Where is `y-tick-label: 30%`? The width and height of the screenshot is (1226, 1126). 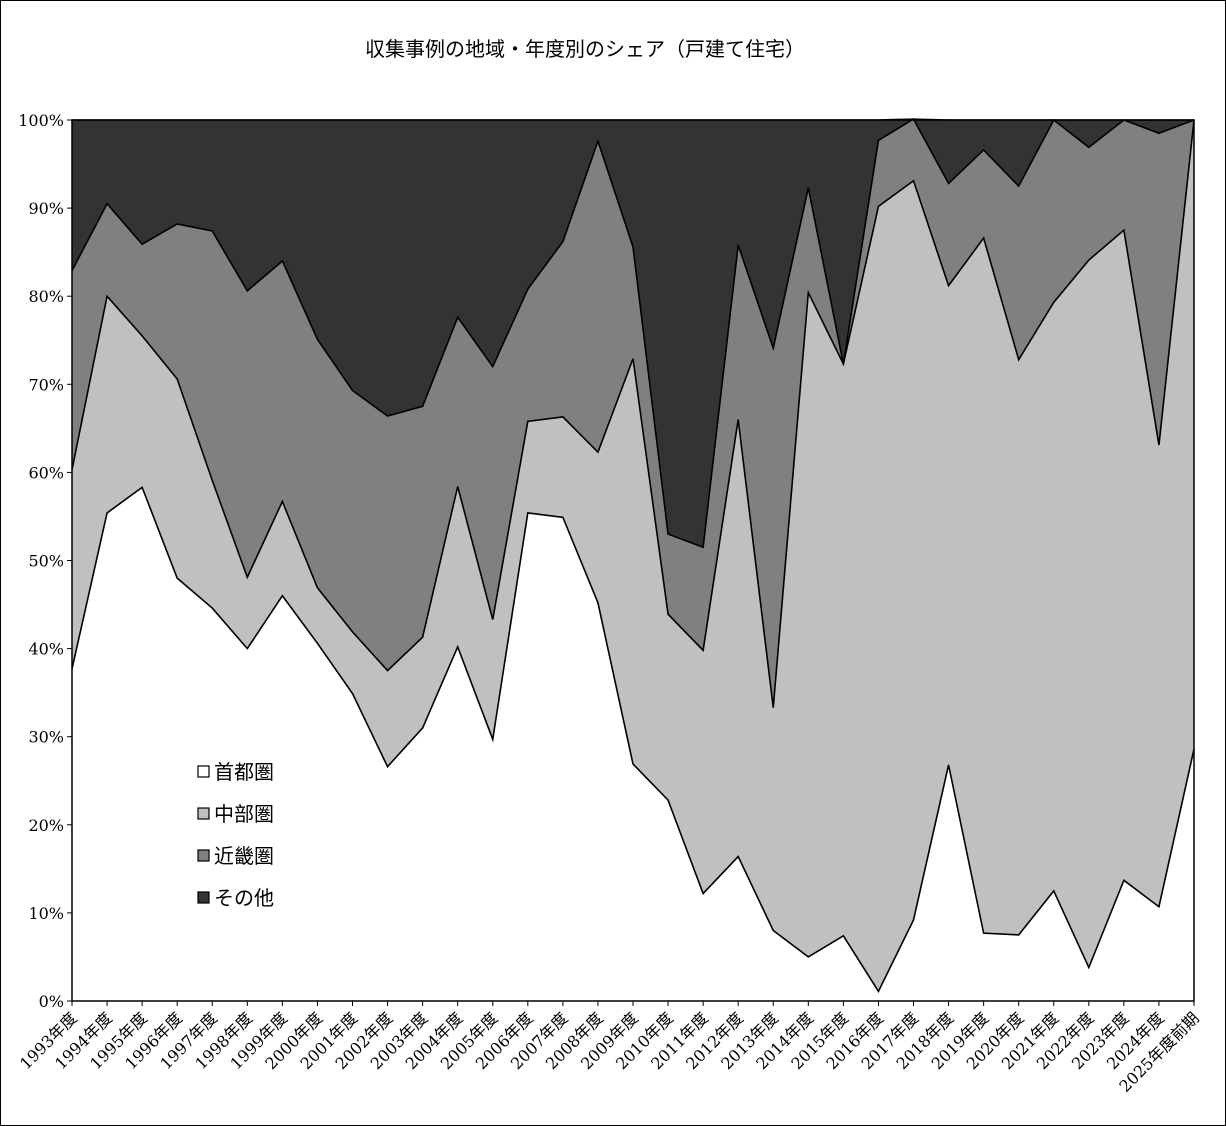
y-tick-label: 30% is located at coordinates (46, 737).